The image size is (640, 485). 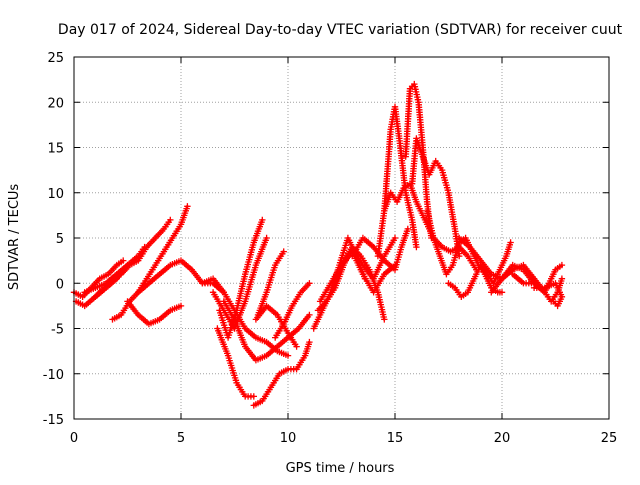 What do you see at coordinates (502, 438) in the screenshot?
I see `x-tick-label: 20` at bounding box center [502, 438].